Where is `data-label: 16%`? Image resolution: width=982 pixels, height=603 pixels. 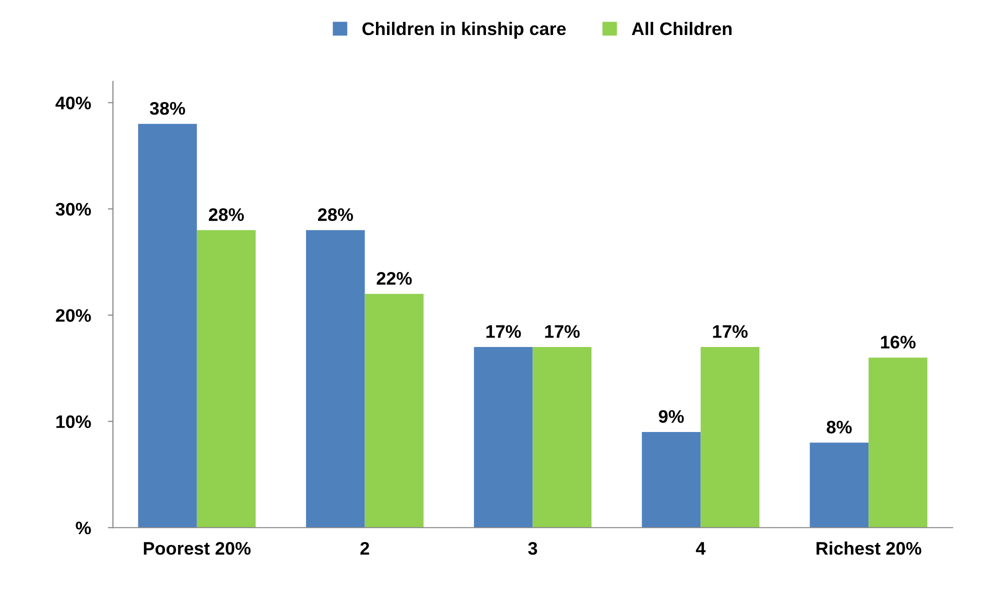
data-label: 16% is located at coordinates (898, 342).